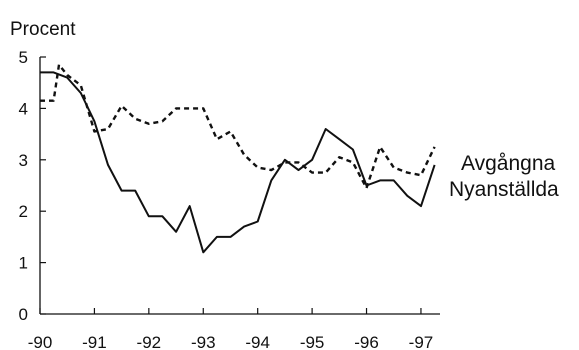 Image resolution: width=579 pixels, height=350 pixels. I want to click on x-tick-label: -96, so click(366, 341).